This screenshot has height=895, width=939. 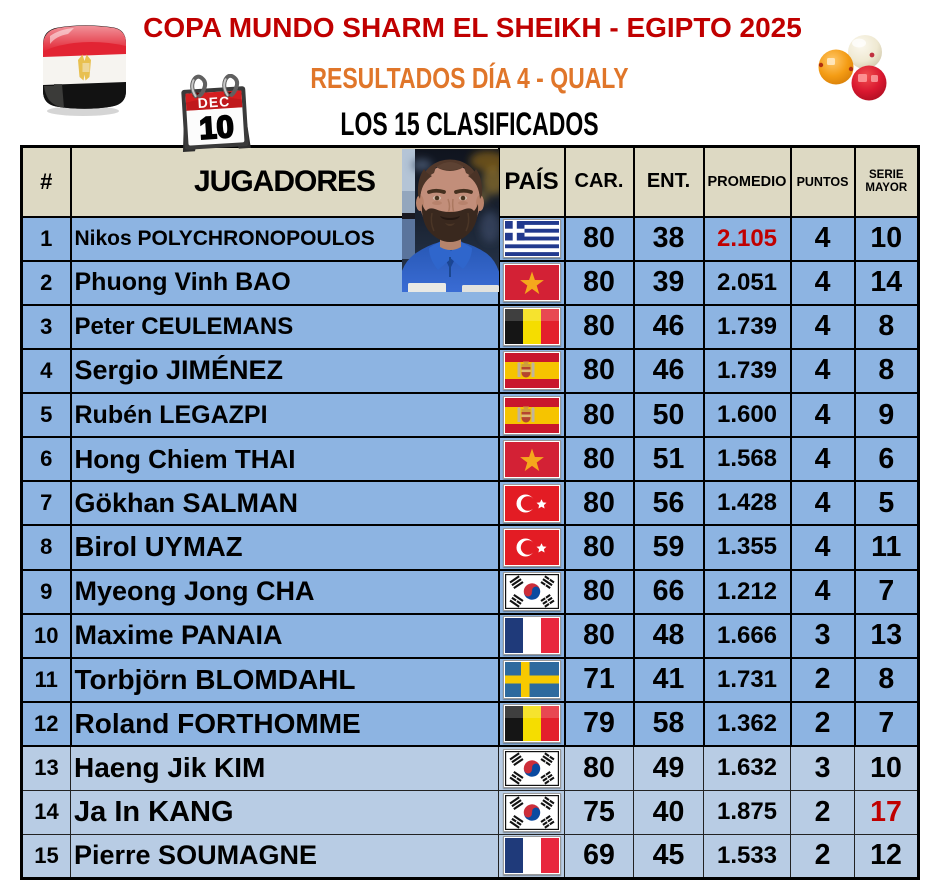 What do you see at coordinates (213, 102) in the screenshot?
I see `svg-text: DEC` at bounding box center [213, 102].